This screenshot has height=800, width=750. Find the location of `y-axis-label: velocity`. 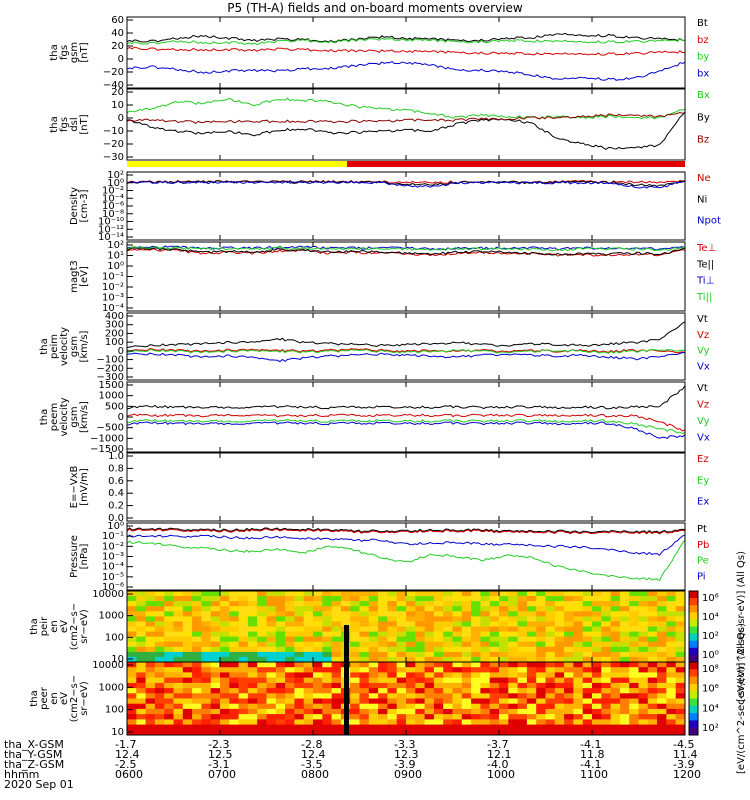

y-axis-label: velocity is located at coordinates (64, 416).